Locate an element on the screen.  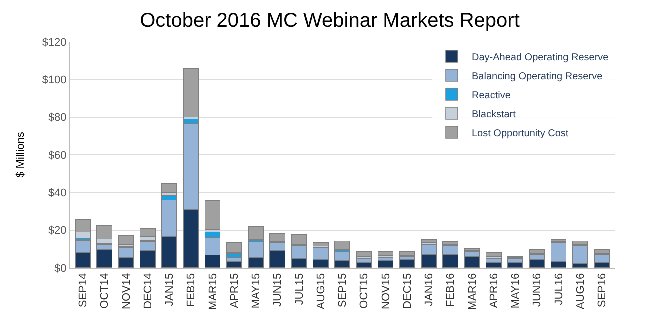
legend-label: Lost Opportunity Cost is located at coordinates (520, 134).